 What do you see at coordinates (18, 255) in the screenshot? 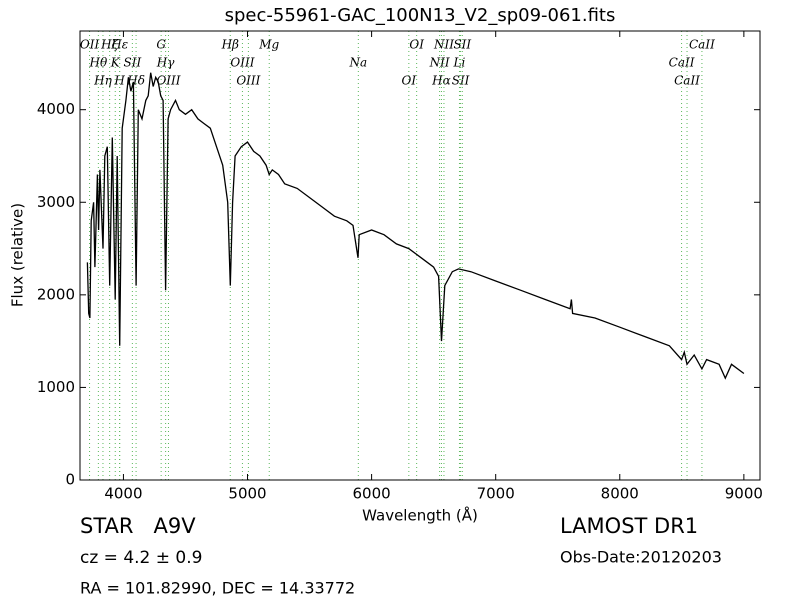
I see `y-axis-label: Flux (relative)` at bounding box center [18, 255].